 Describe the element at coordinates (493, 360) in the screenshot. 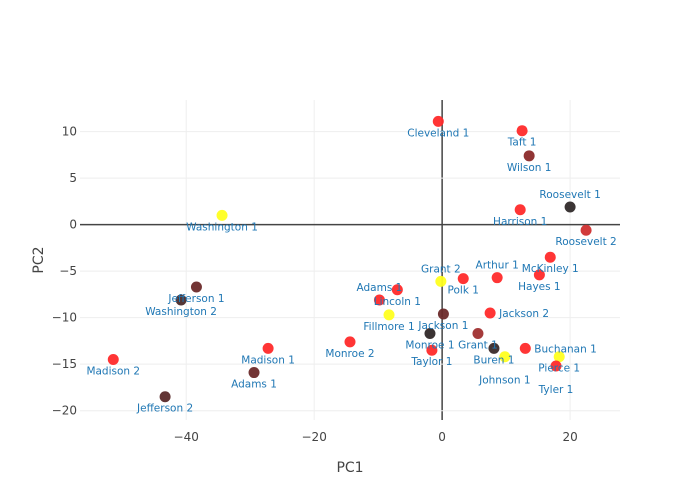

I see `point-label: Buren 1` at that location.